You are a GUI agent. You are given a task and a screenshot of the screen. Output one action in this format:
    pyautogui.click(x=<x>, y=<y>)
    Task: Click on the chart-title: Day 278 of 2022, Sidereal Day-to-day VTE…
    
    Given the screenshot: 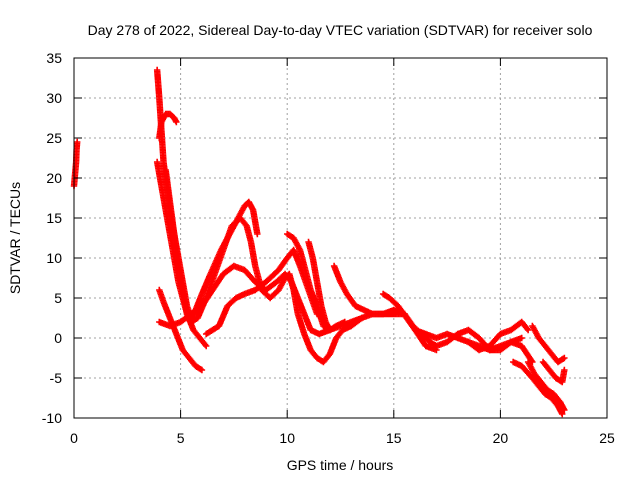 What is the action you would take?
    pyautogui.click(x=340, y=30)
    